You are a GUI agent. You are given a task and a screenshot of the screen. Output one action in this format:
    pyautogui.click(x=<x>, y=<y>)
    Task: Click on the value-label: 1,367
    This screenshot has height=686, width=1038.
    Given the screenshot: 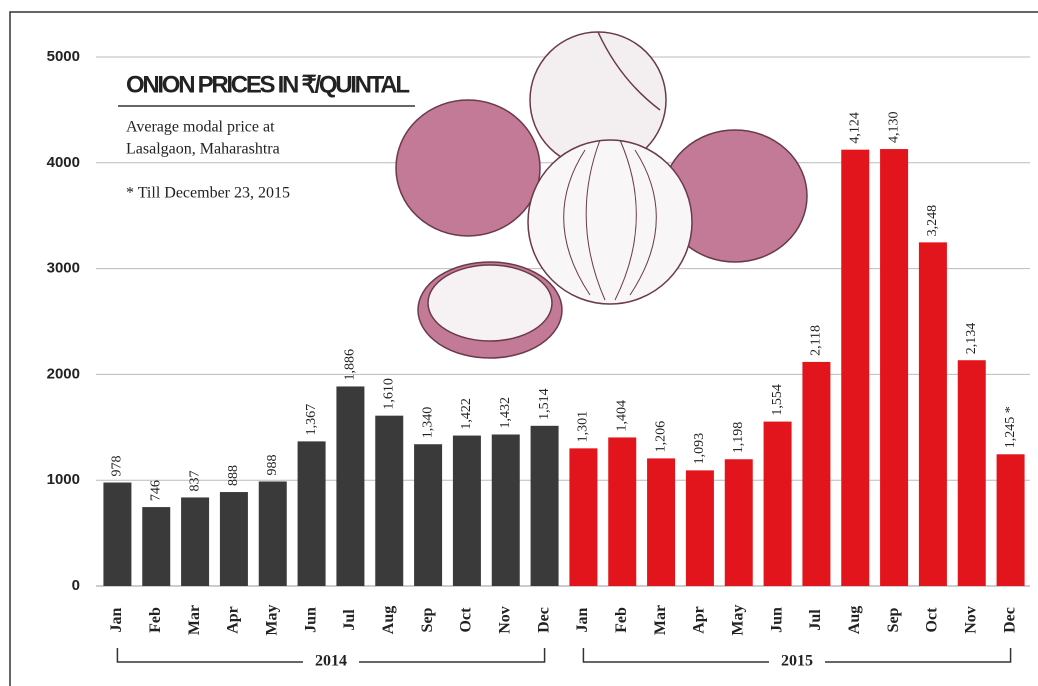 What is the action you would take?
    pyautogui.click(x=311, y=420)
    